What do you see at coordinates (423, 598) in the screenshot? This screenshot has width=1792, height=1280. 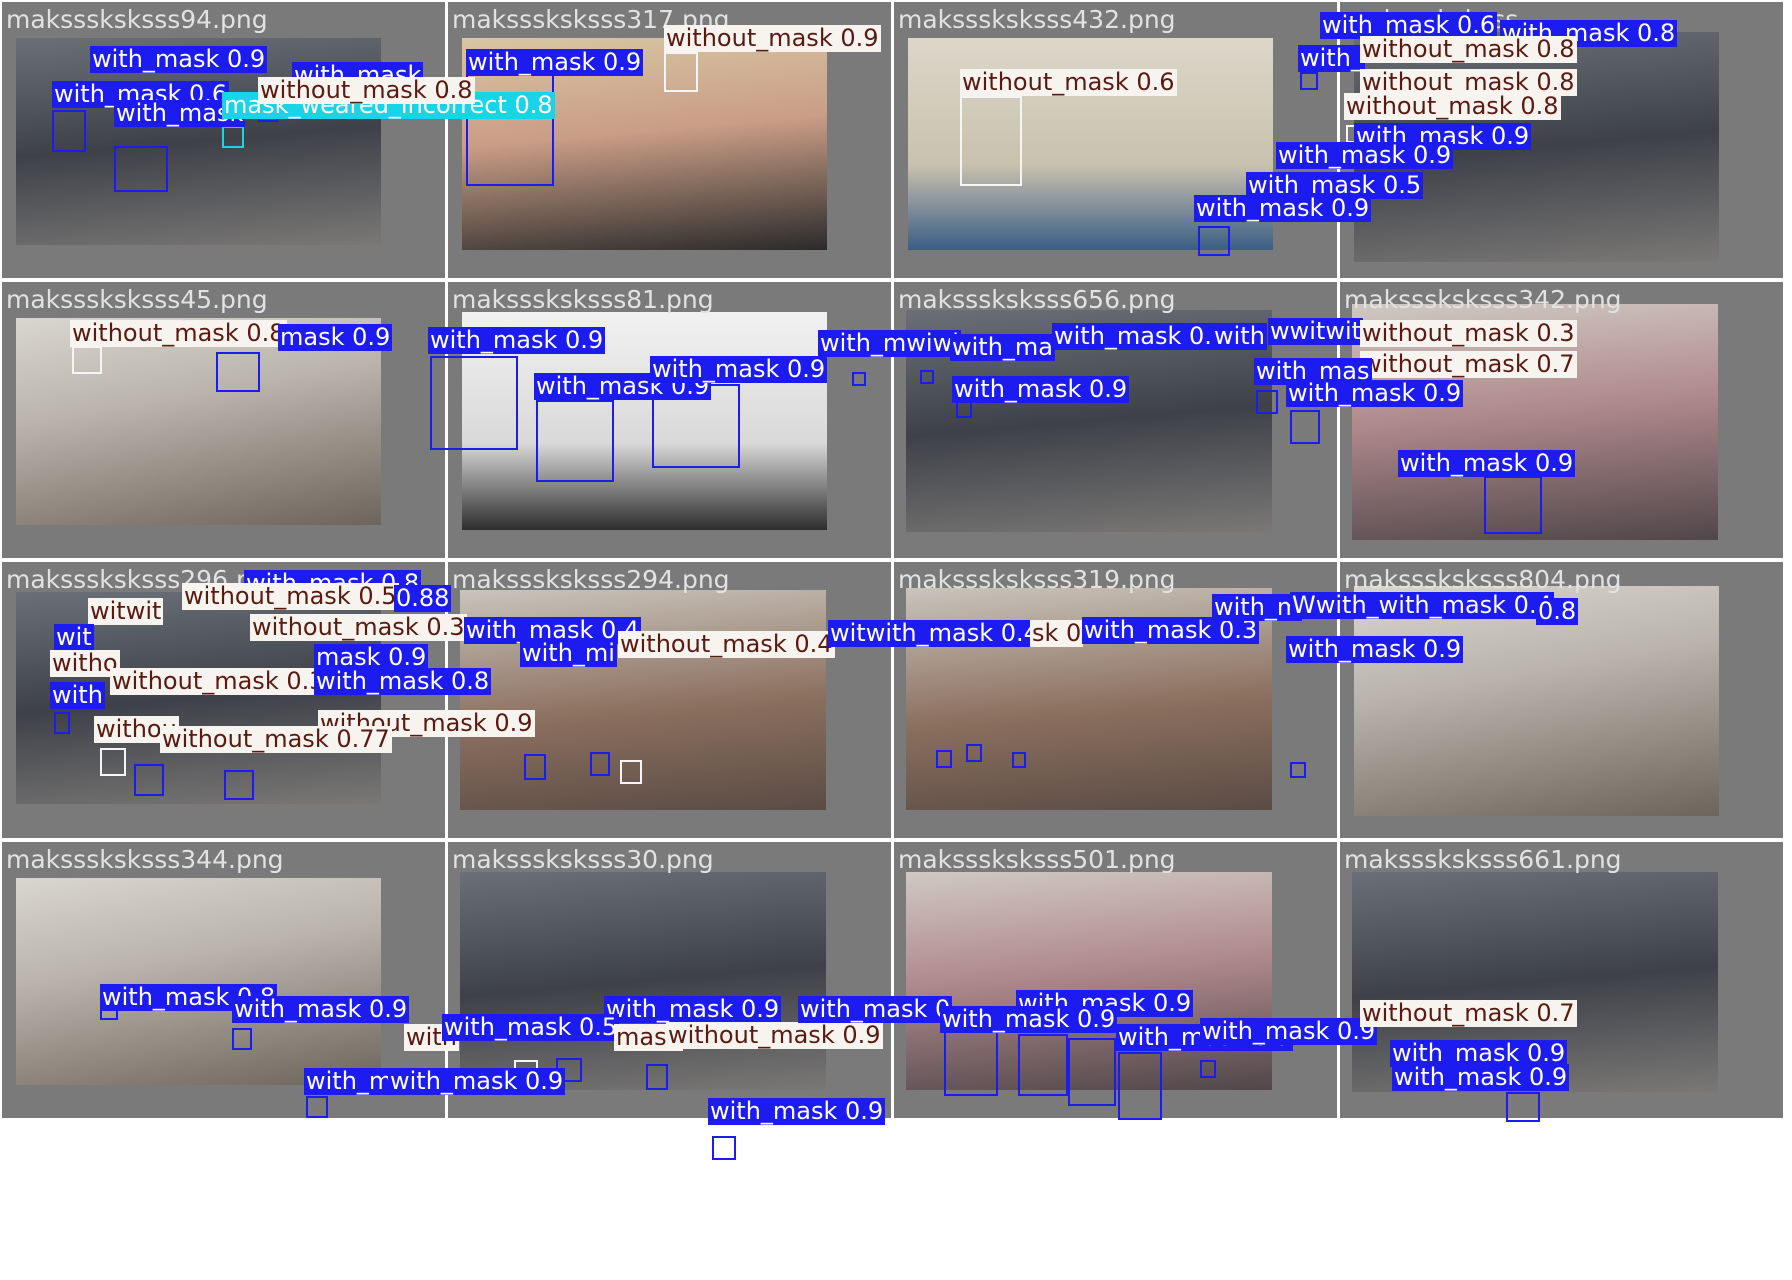 I see `detection-label: 0.88` at bounding box center [423, 598].